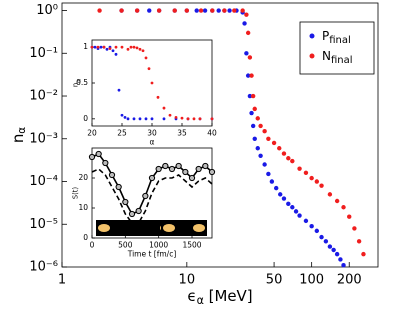 This screenshot has width=415, height=312. What do you see at coordinates (152, 254) in the screenshot?
I see `x-axis-label-part: Time t [fm/c]` at bounding box center [152, 254].